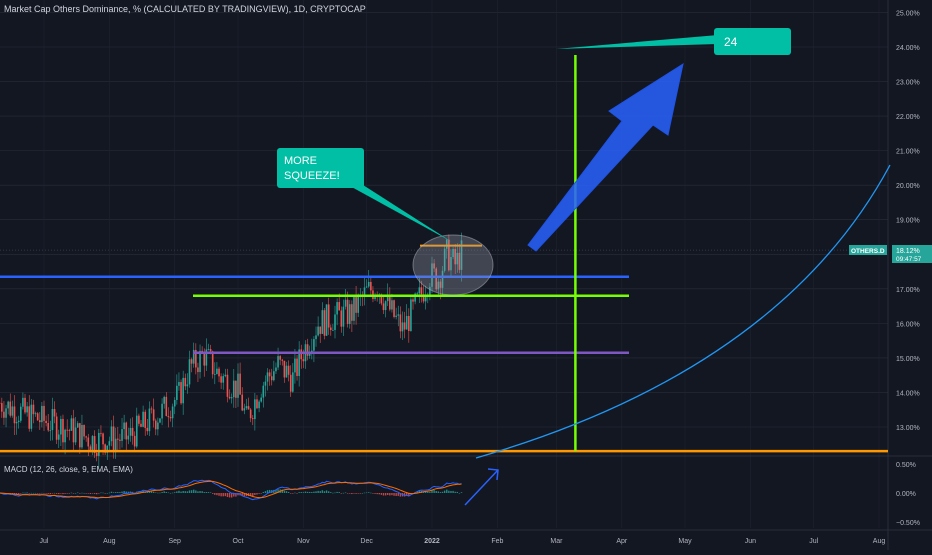  Describe the element at coordinates (908, 251) in the screenshot. I see `price-badge-value: 18.12%` at that location.